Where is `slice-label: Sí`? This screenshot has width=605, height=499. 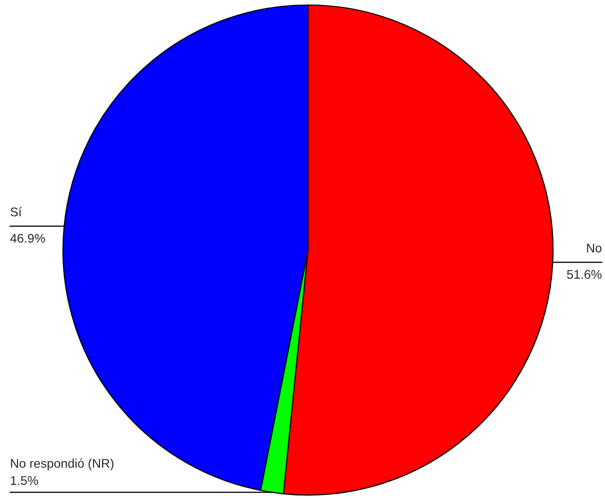
slice-label: Sí is located at coordinates (16, 211).